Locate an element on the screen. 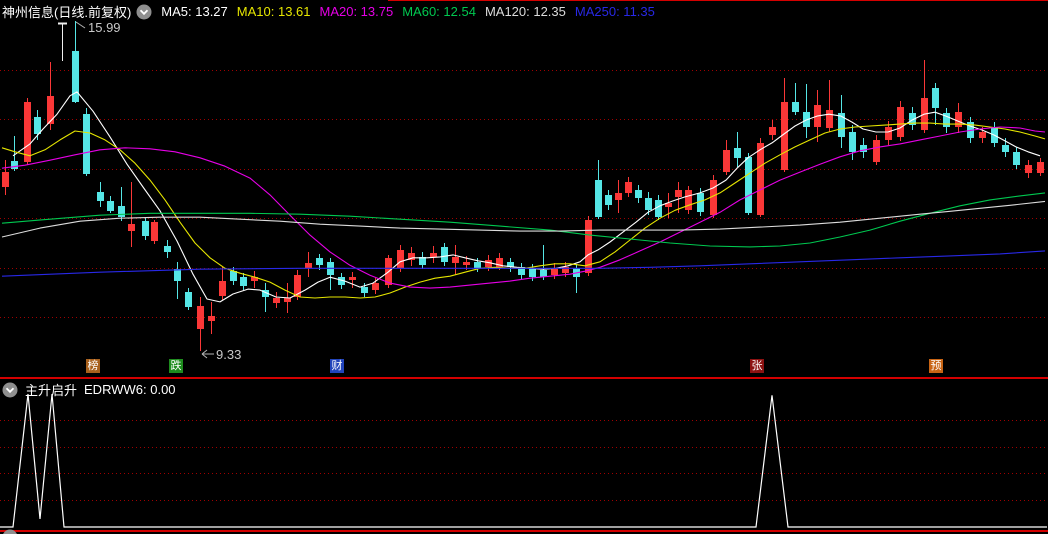  event-marker-3: 财 is located at coordinates (337, 366).